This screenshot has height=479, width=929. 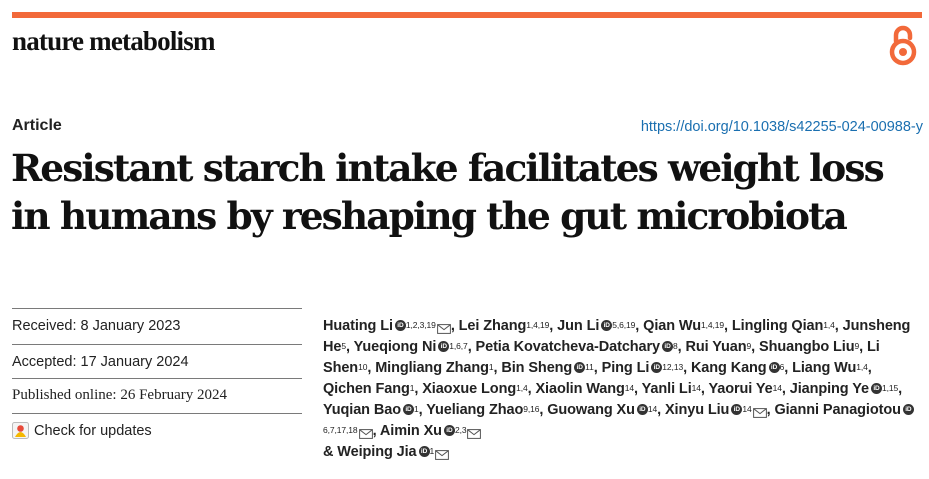 I want to click on author-name: Mingliang Zhang, so click(x=432, y=368).